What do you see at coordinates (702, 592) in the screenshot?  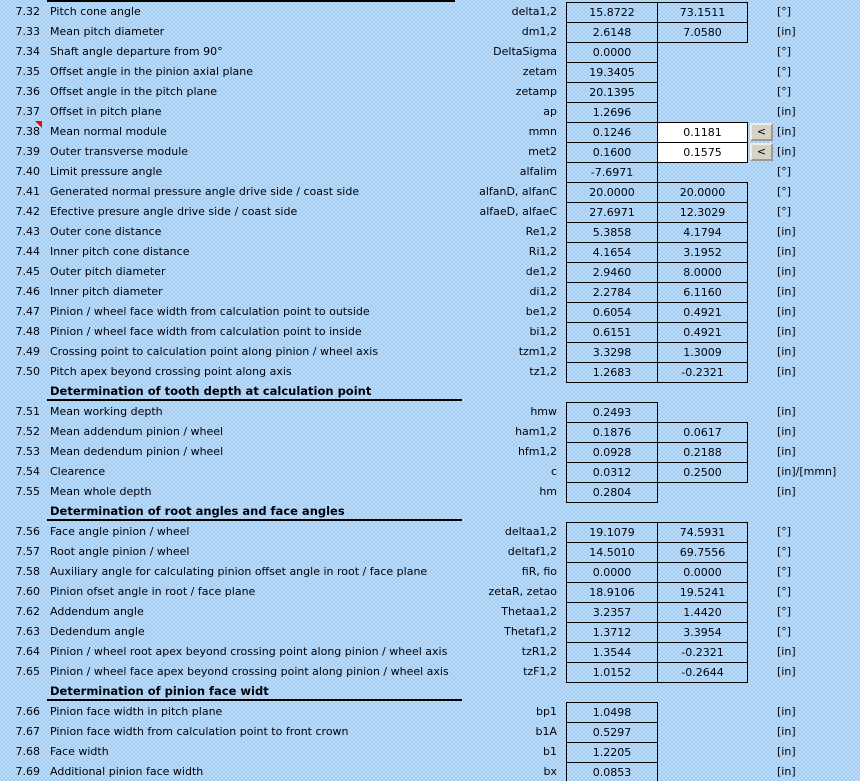 I see `value-box-wheel: 19.5241` at bounding box center [702, 592].